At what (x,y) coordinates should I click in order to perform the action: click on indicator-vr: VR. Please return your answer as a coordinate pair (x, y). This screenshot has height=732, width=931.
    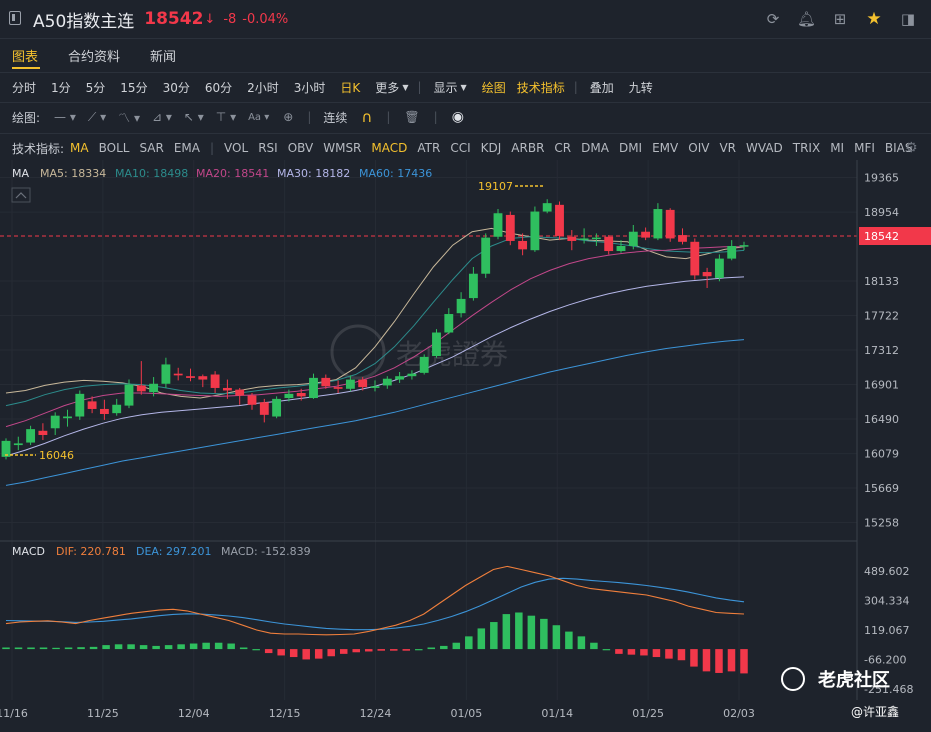
    Looking at the image, I should click on (727, 148).